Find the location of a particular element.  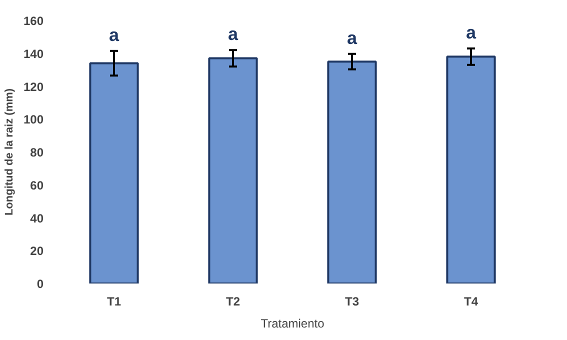

y-tick-label: 80 is located at coordinates (37, 153).